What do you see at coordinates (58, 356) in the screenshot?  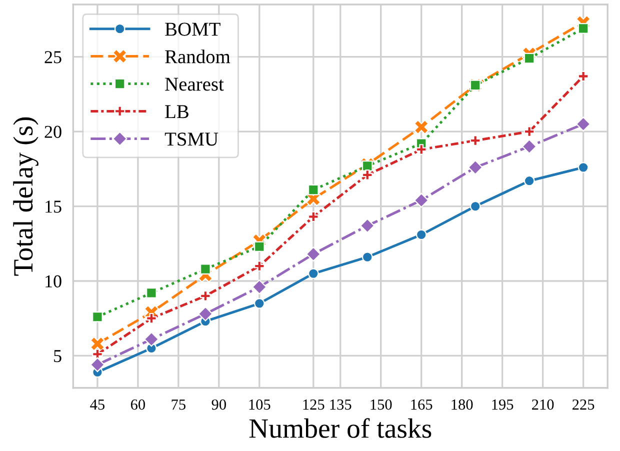 I see `y-tick-label: 5` at bounding box center [58, 356].